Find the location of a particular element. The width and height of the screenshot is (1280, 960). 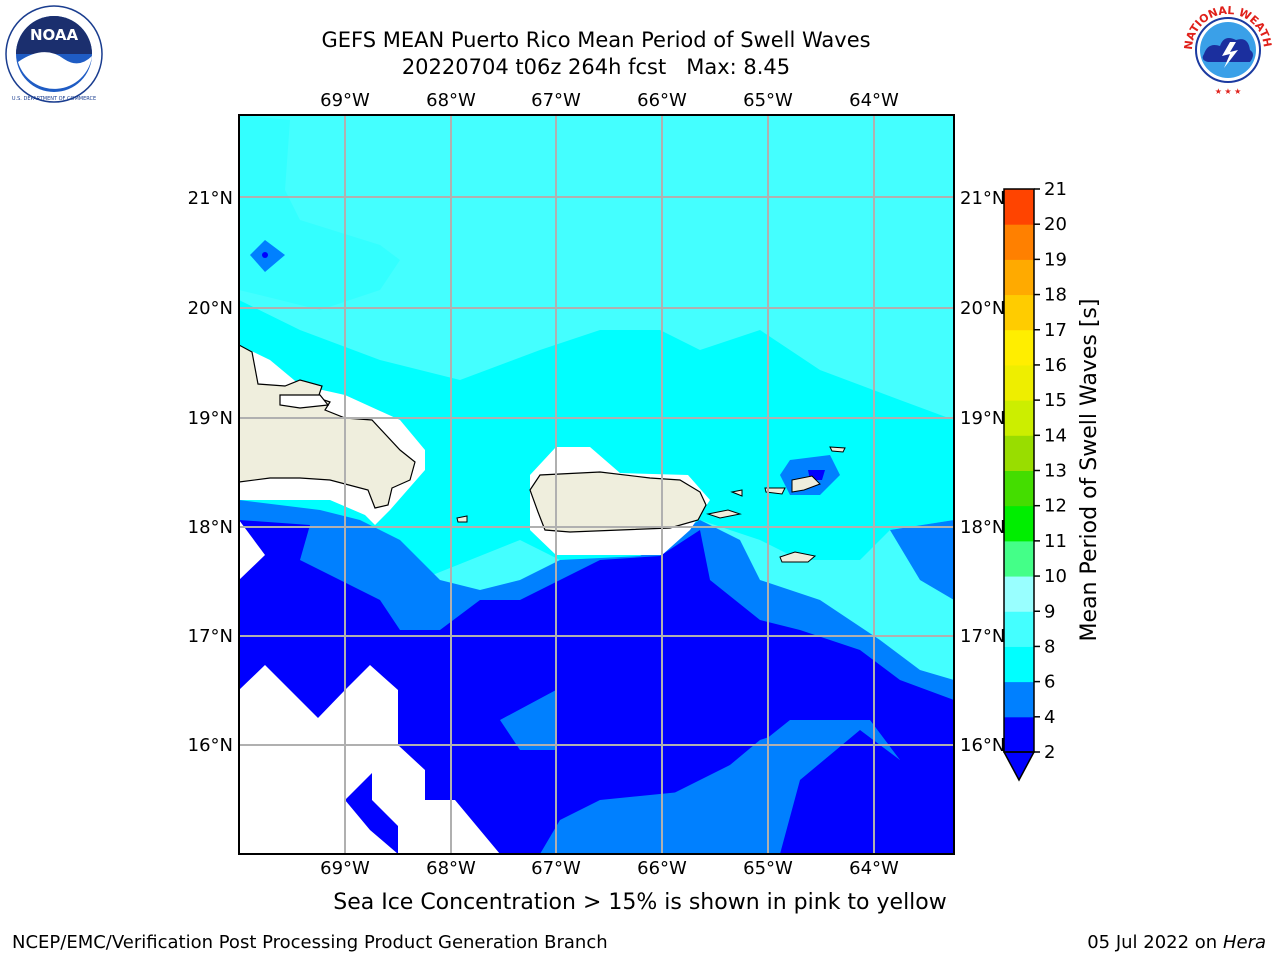

lon-label-top: 66°W is located at coordinates (662, 100).